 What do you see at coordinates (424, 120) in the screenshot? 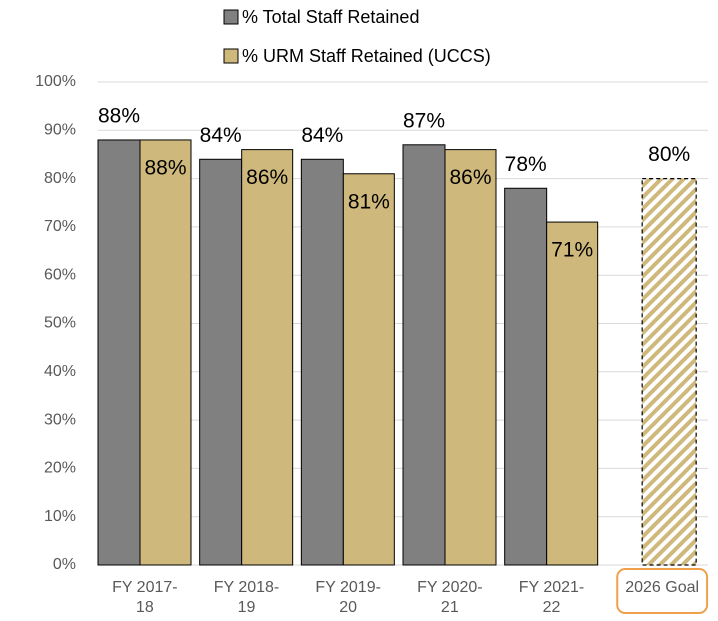
I see `value-label: 87%` at bounding box center [424, 120].